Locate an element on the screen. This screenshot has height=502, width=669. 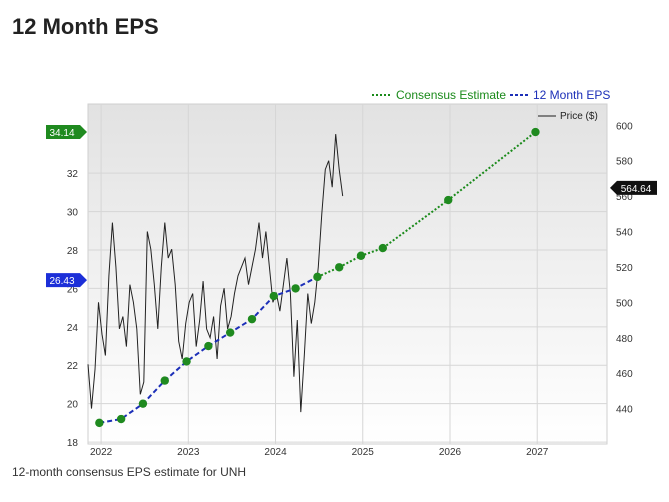
legend-eps-label: 12 Month EPS is located at coordinates (571, 95).